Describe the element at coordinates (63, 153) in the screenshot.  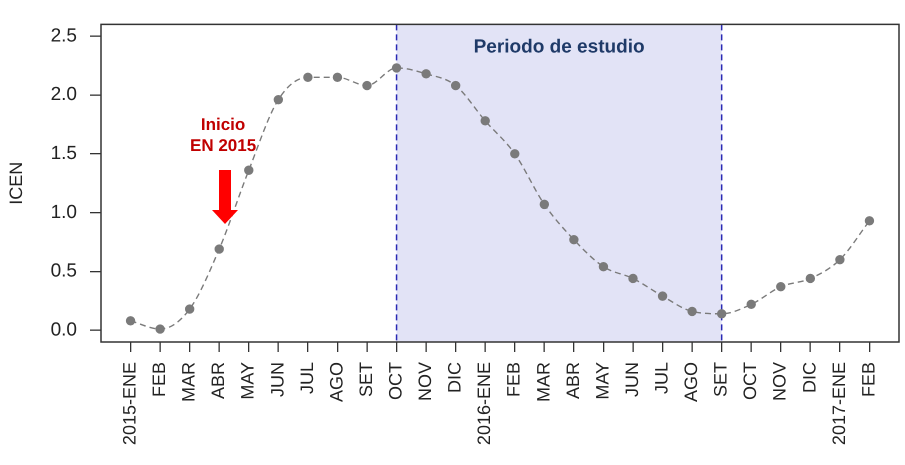
I see `y-tick-label: 1.5` at that location.